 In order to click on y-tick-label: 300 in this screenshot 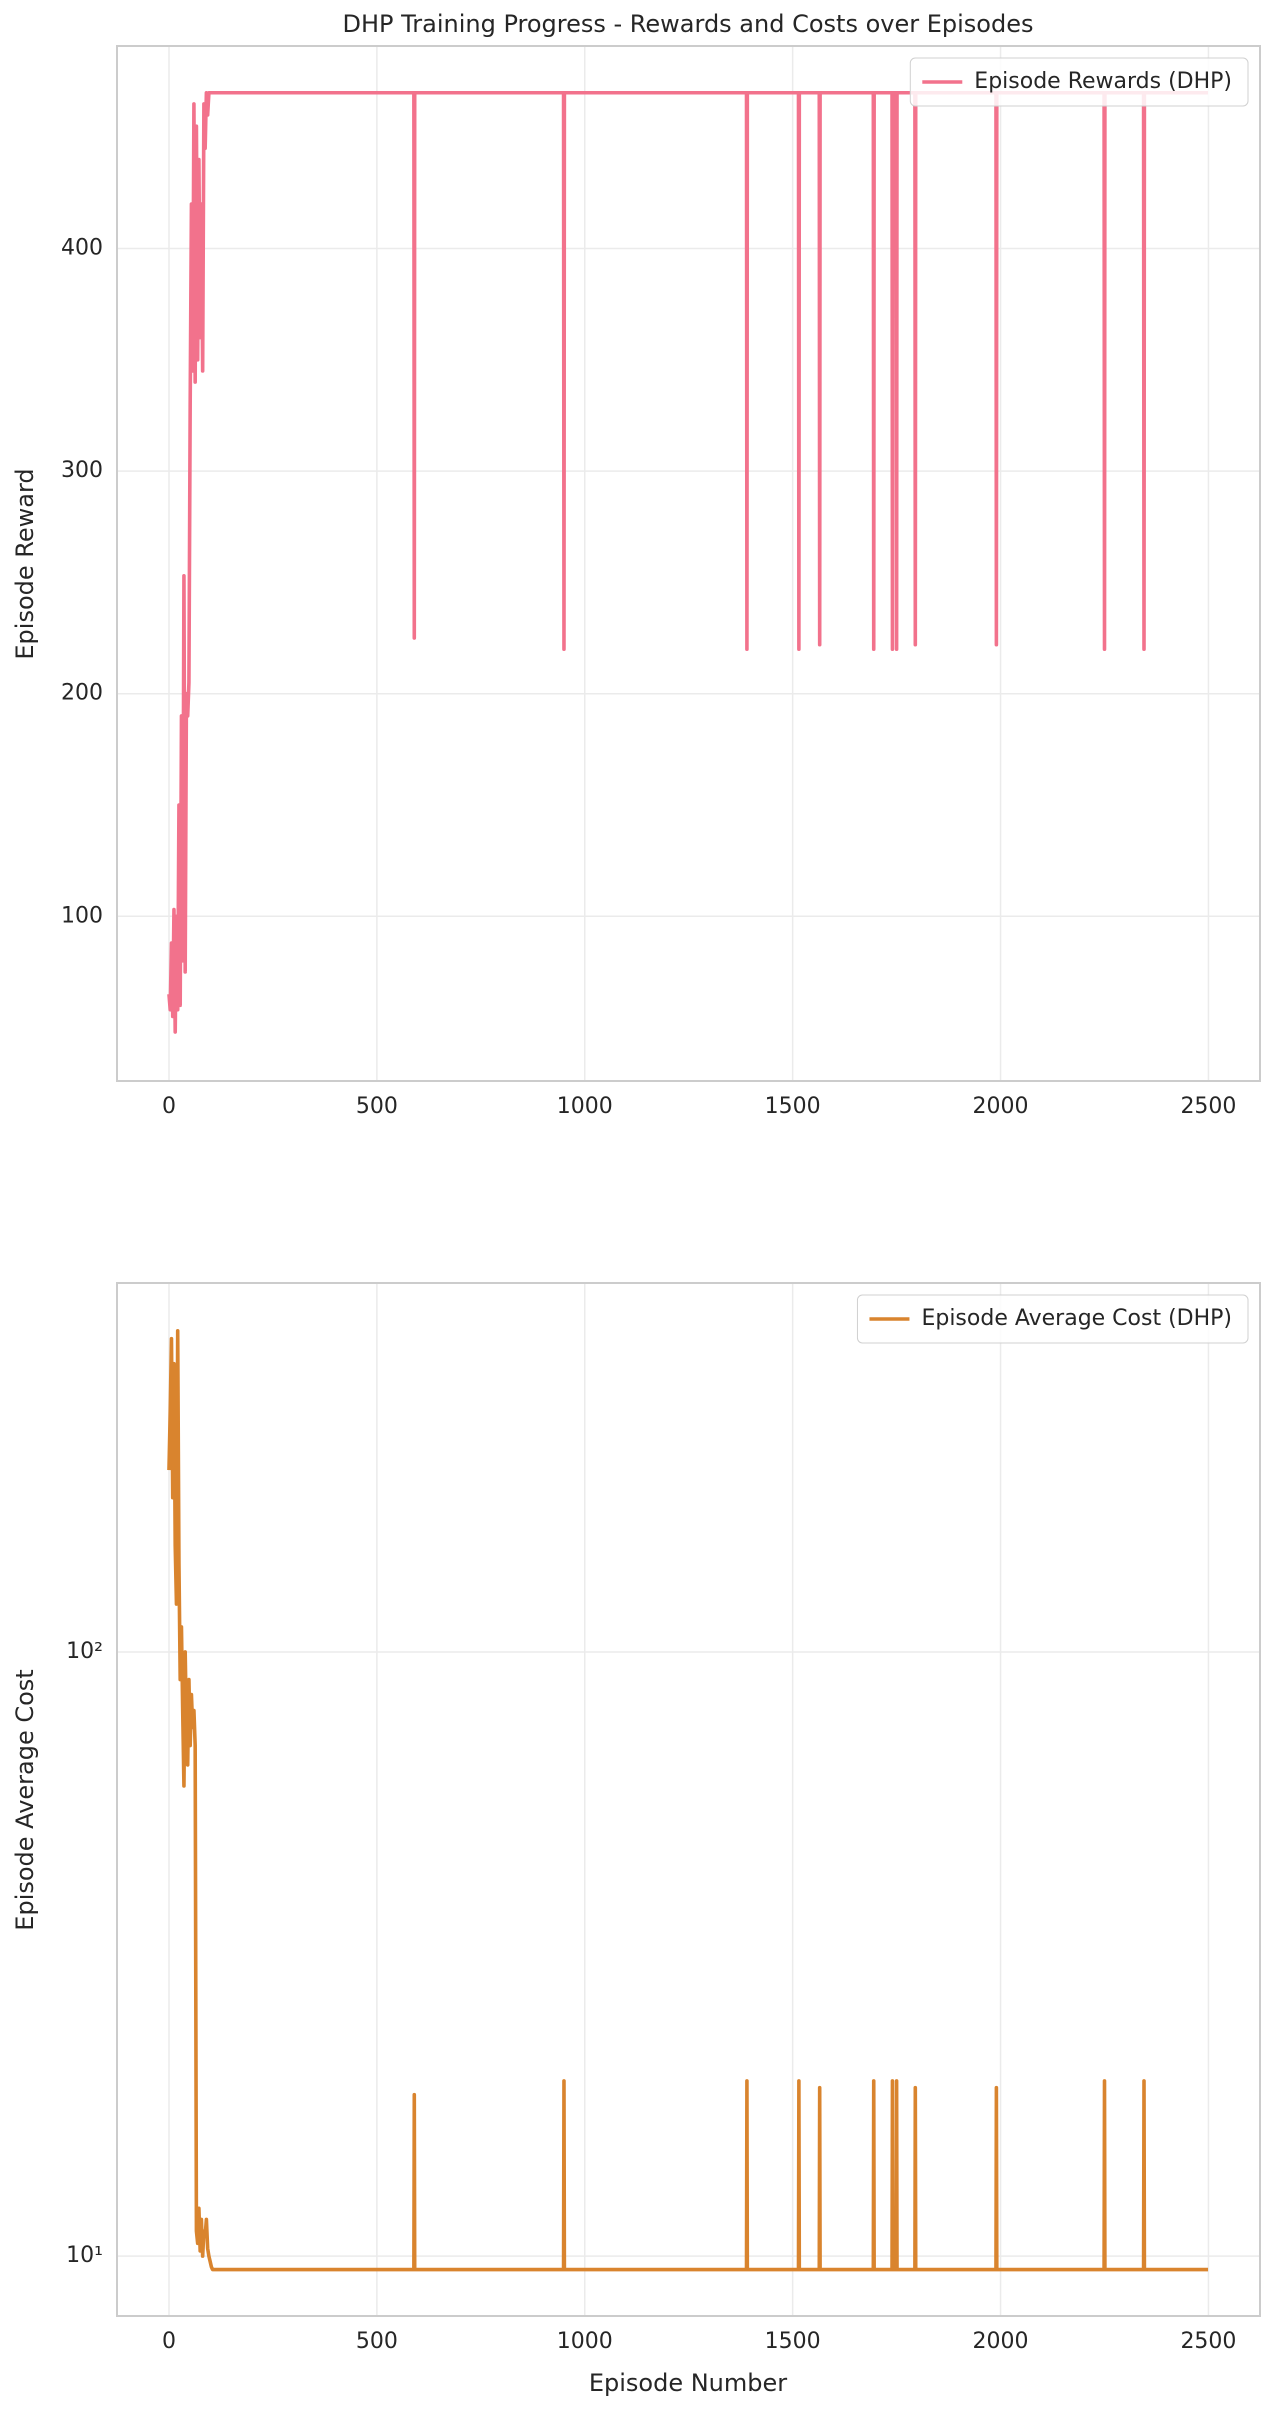, I will do `click(82, 470)`.